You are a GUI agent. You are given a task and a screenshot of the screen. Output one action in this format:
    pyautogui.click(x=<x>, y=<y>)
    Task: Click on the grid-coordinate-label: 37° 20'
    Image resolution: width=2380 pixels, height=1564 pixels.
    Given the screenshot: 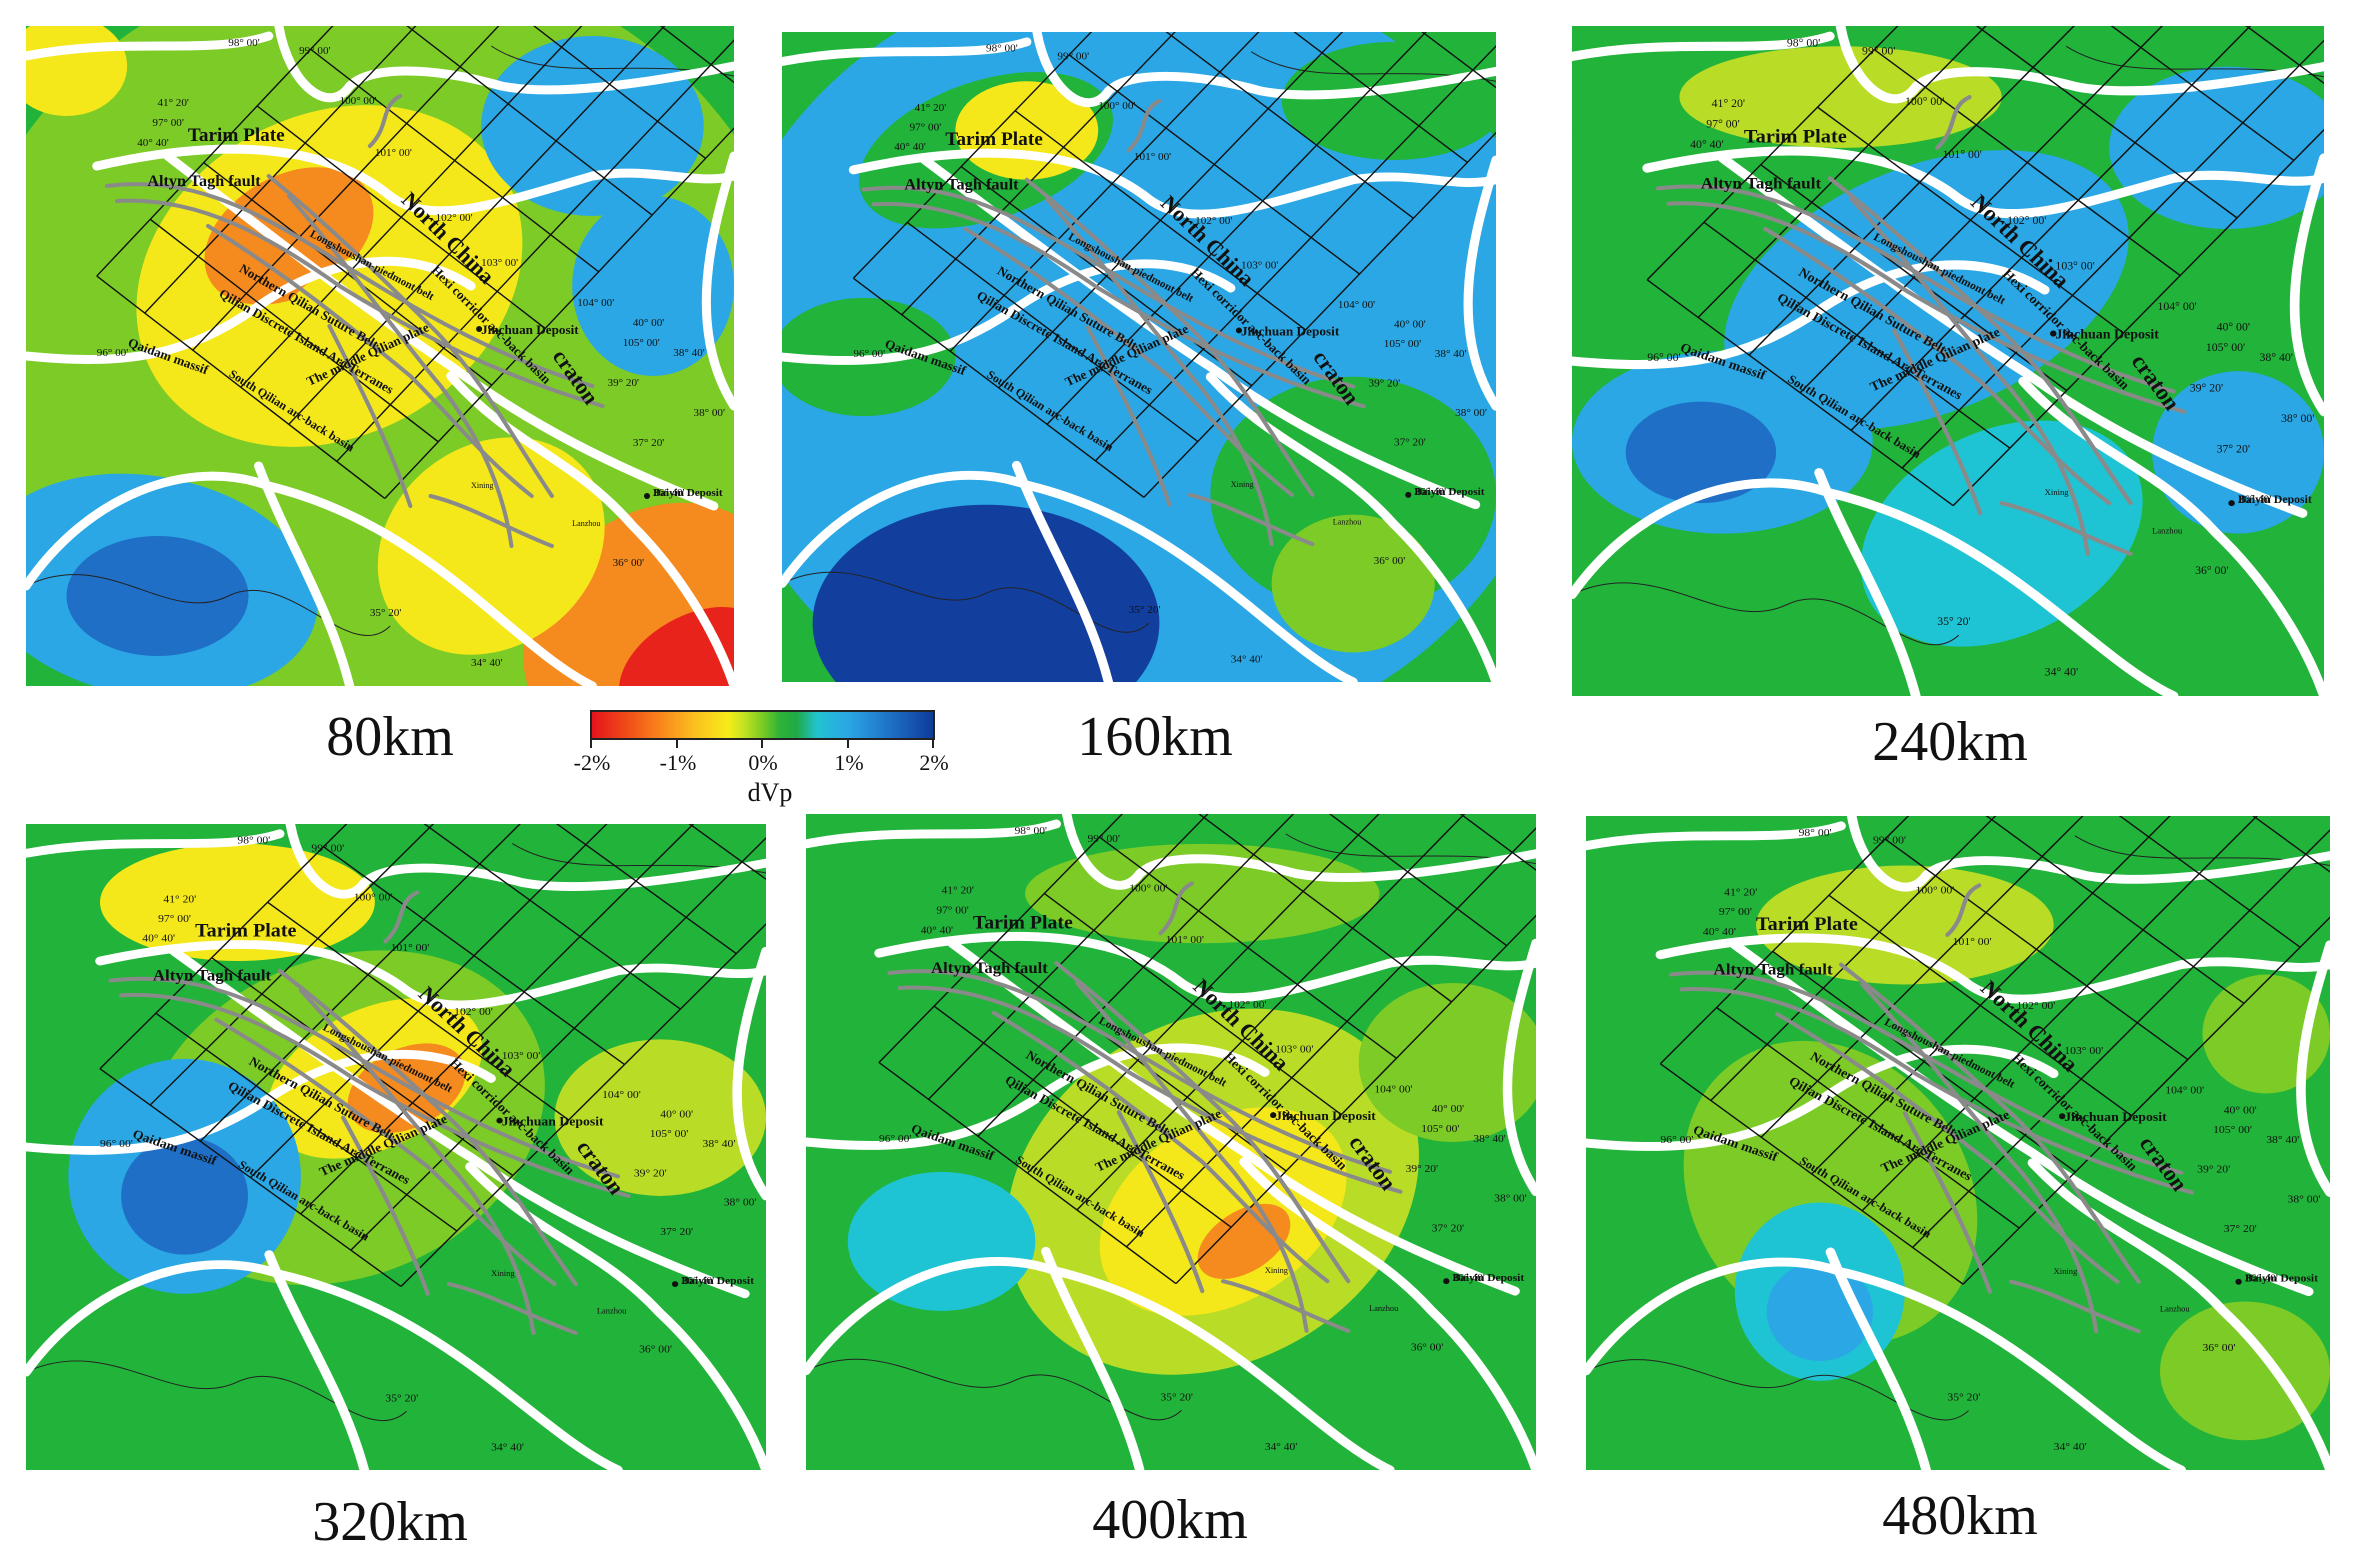 What is the action you would take?
    pyautogui.click(x=2240, y=1230)
    